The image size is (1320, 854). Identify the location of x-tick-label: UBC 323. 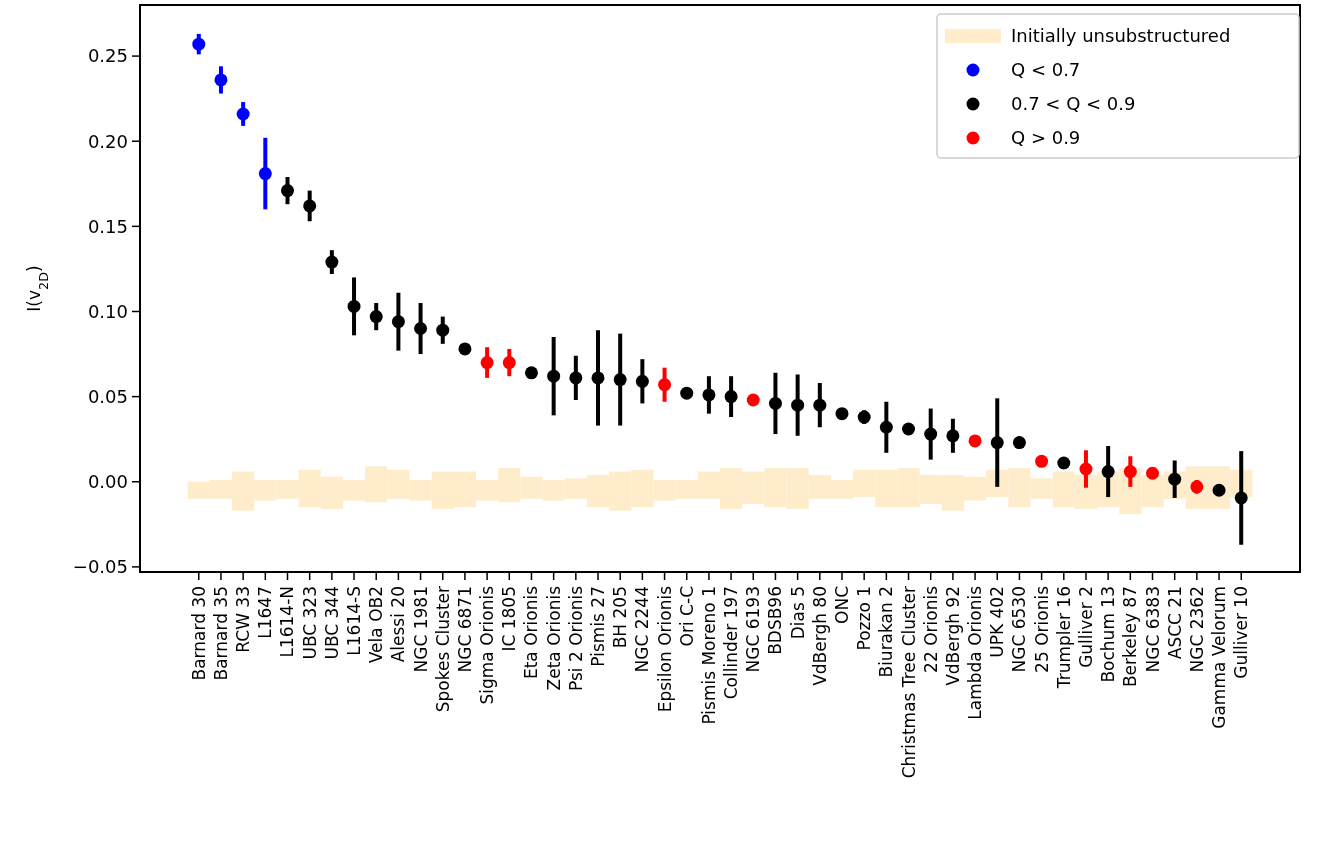
(309, 623).